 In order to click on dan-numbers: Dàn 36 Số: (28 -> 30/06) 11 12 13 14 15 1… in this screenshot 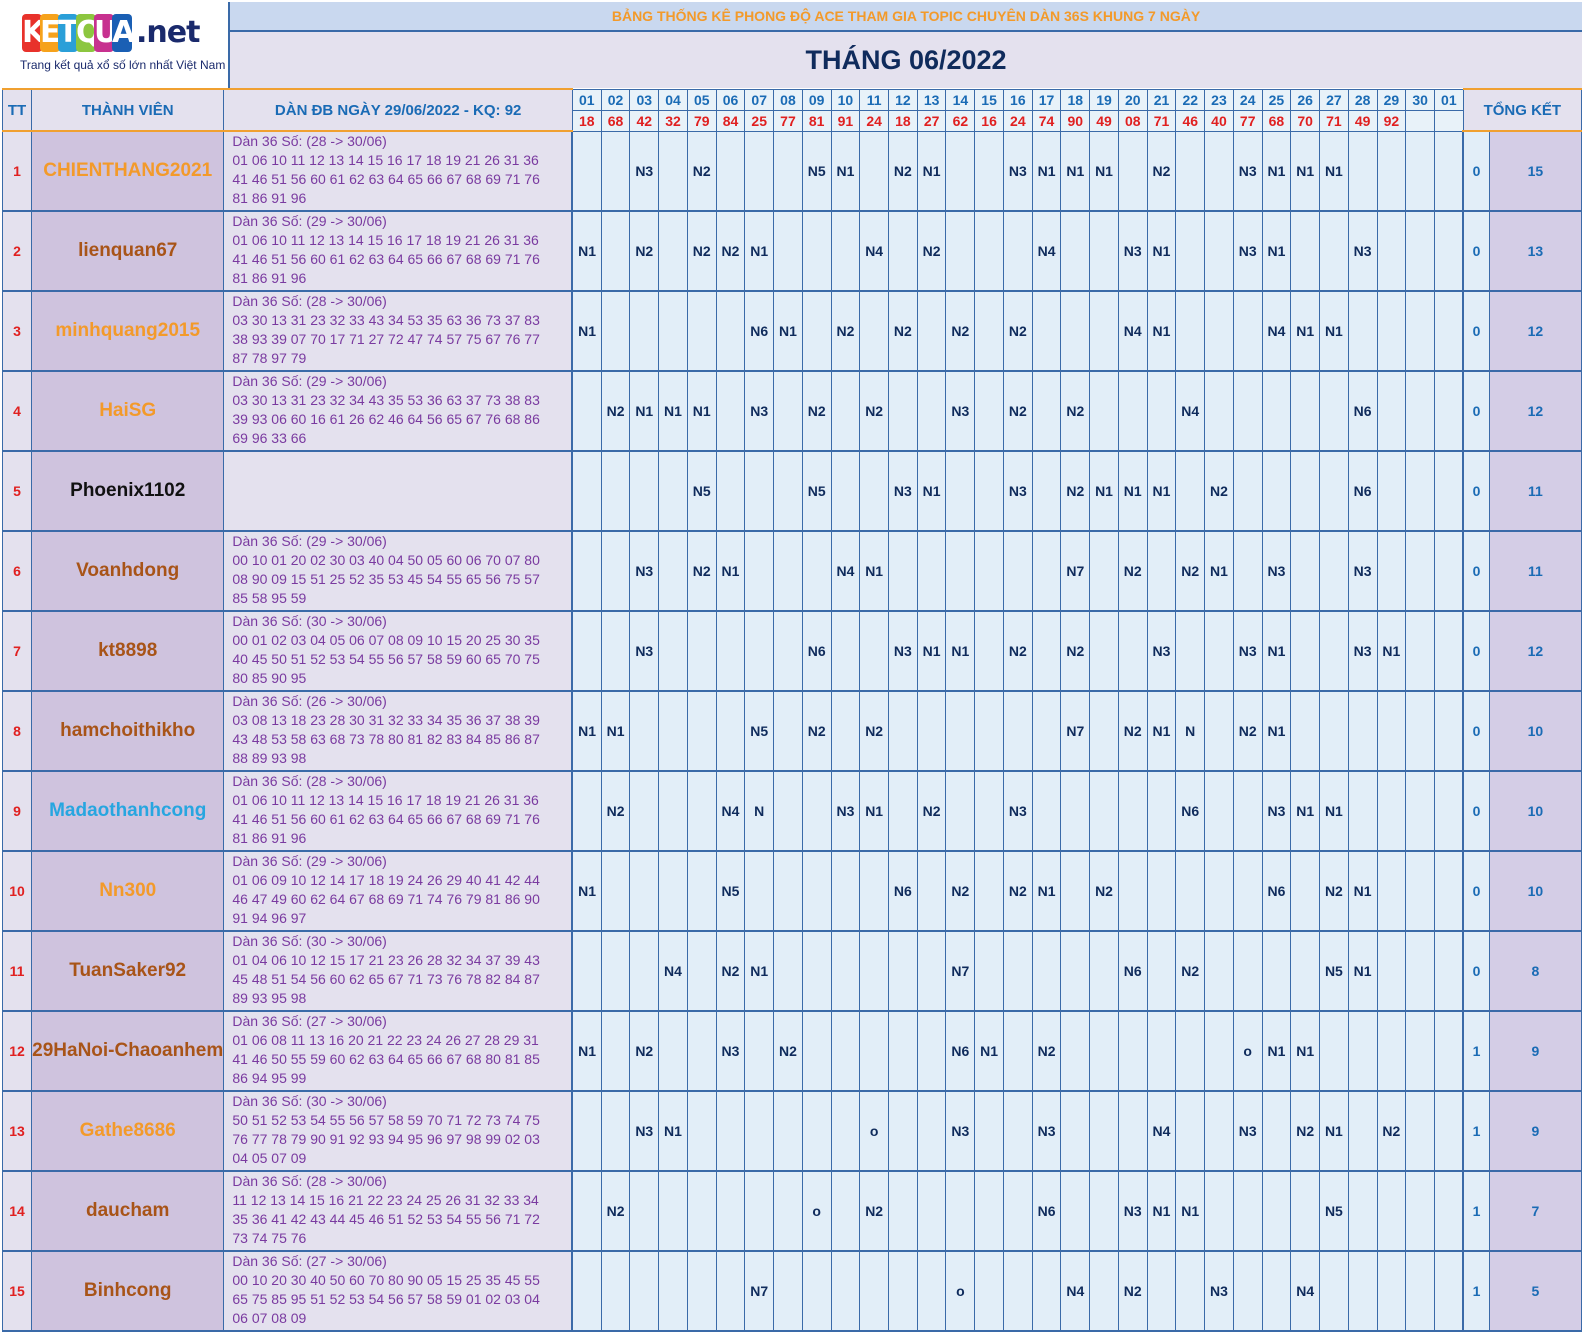, I will do `click(398, 1211)`.